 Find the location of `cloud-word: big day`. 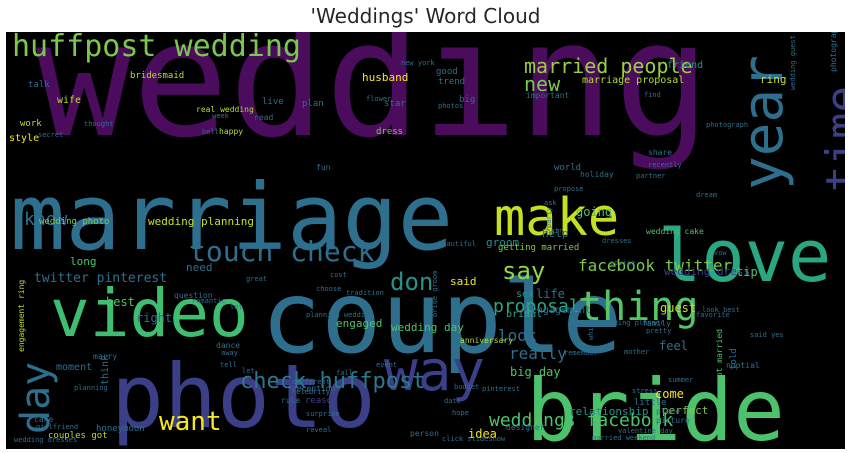

cloud-word: big day is located at coordinates (535, 372).